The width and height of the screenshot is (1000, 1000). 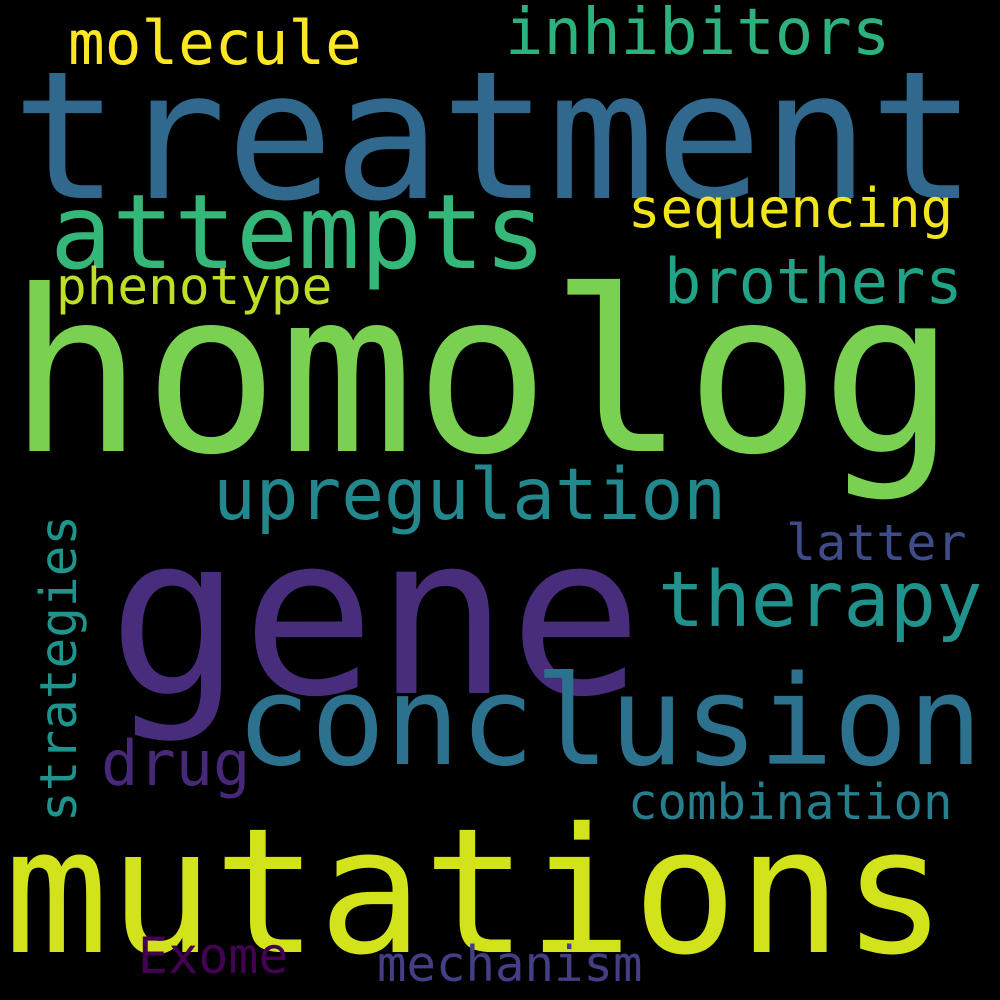 I want to click on word-sequencing: sequencing, so click(x=791, y=208).